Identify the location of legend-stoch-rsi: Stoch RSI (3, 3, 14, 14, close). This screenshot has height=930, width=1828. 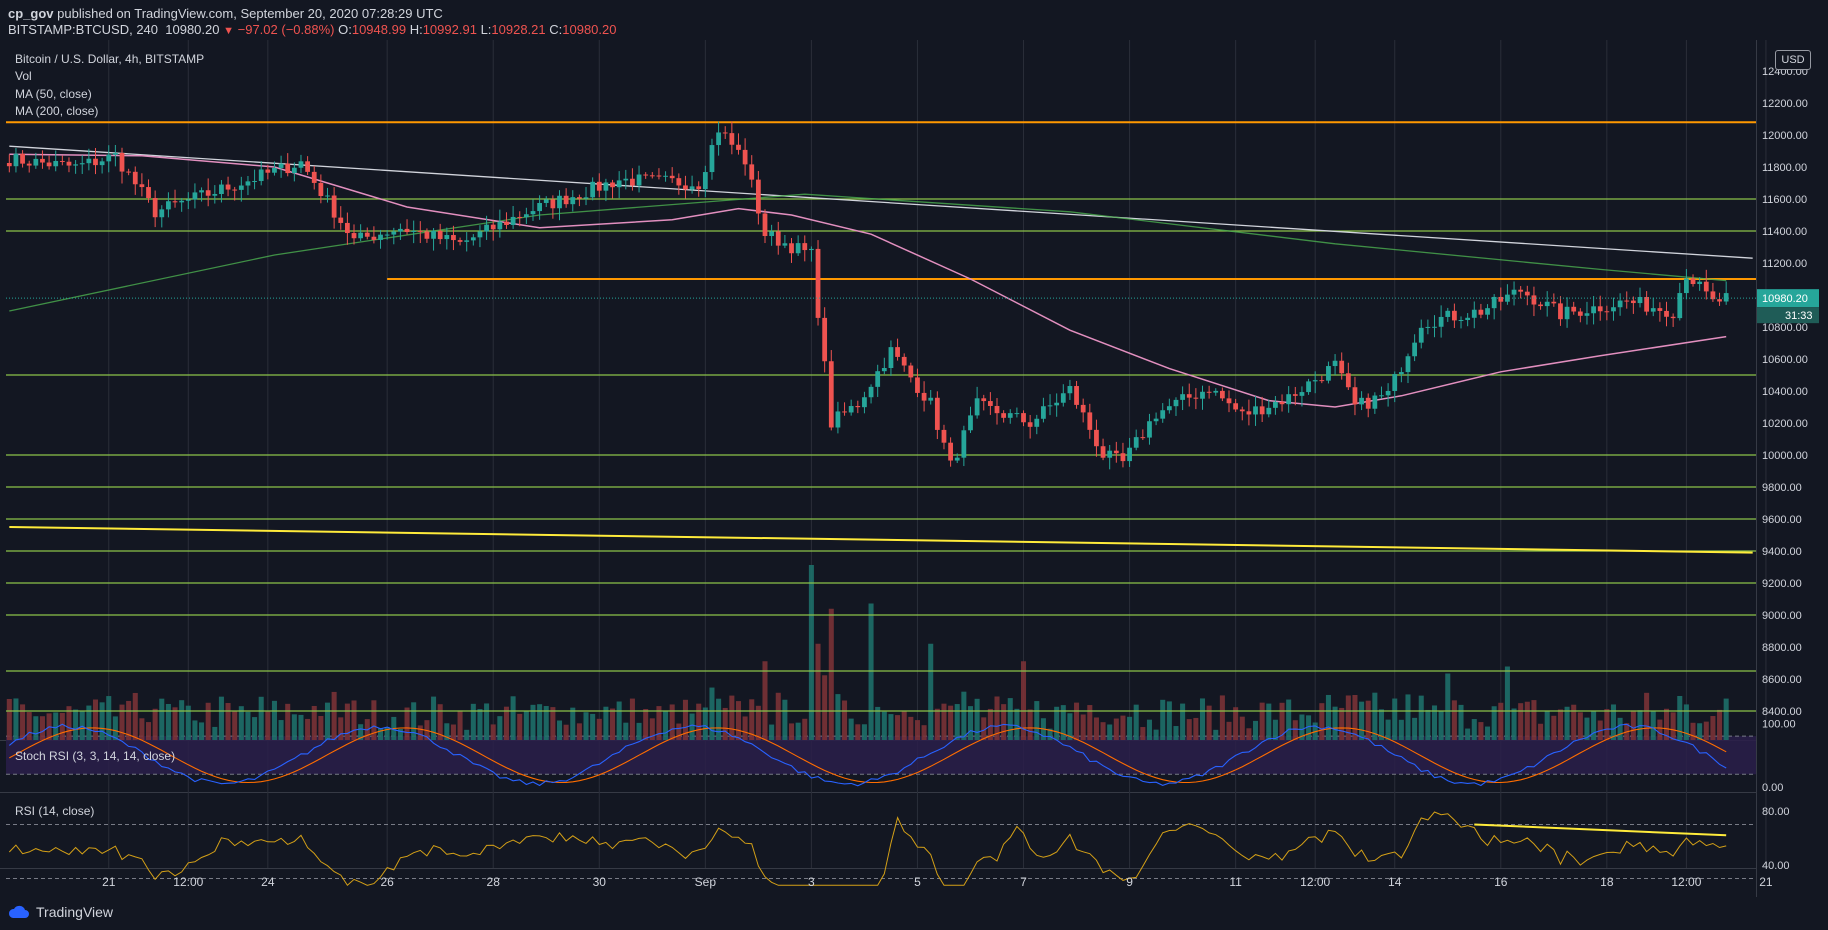
(95, 756).